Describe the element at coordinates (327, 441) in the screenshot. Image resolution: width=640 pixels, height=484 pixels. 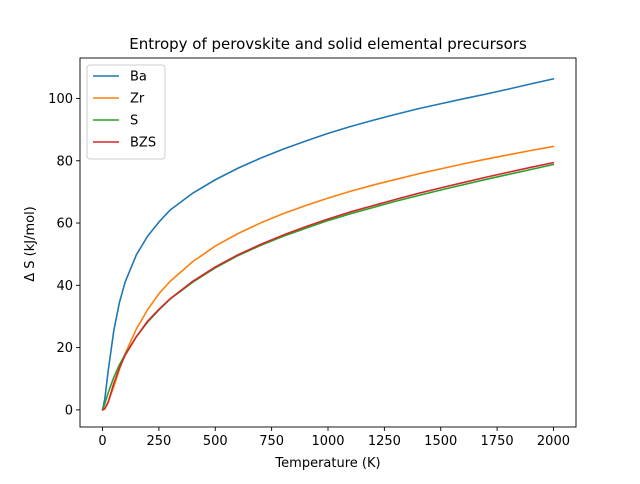
I see `x-tick-label: 1000` at that location.